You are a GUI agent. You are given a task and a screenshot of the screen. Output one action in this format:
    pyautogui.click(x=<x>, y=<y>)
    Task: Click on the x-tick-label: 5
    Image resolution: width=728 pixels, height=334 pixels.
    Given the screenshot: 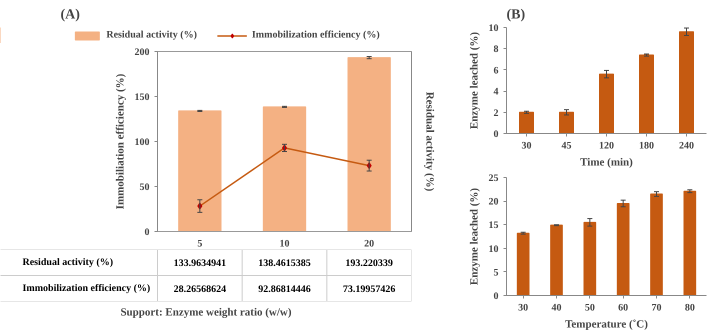 What is the action you would take?
    pyautogui.click(x=199, y=244)
    